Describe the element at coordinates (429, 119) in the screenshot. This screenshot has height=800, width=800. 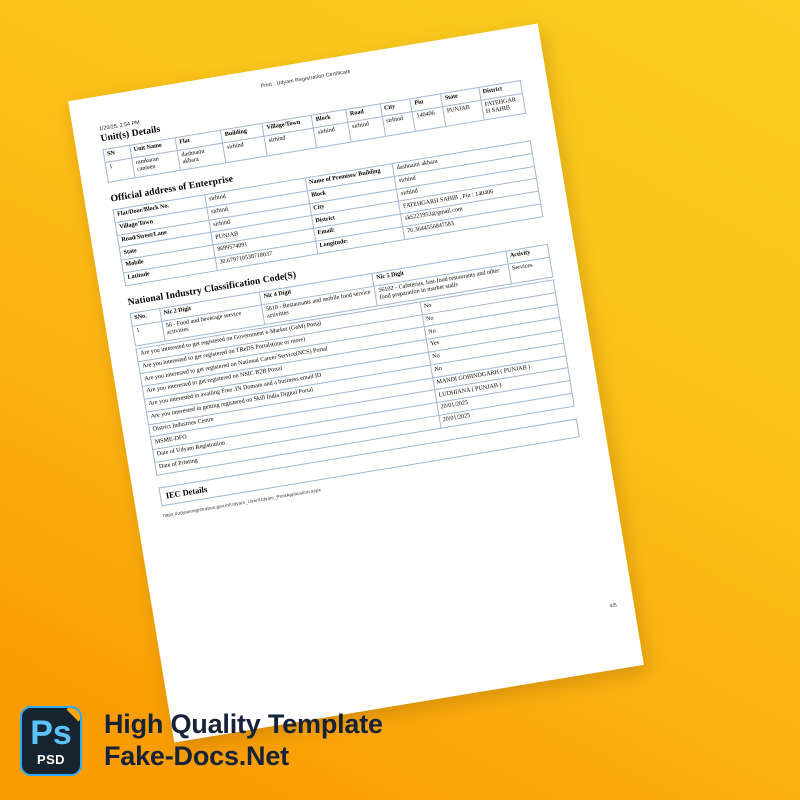
I see `units-cell-pin: 140406` at that location.